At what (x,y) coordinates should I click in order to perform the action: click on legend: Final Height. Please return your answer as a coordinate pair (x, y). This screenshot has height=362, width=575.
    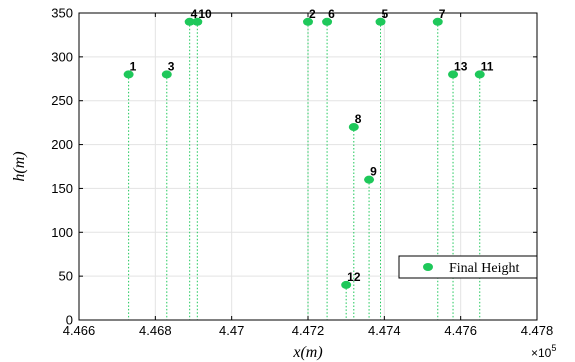
    Looking at the image, I should click on (468, 267).